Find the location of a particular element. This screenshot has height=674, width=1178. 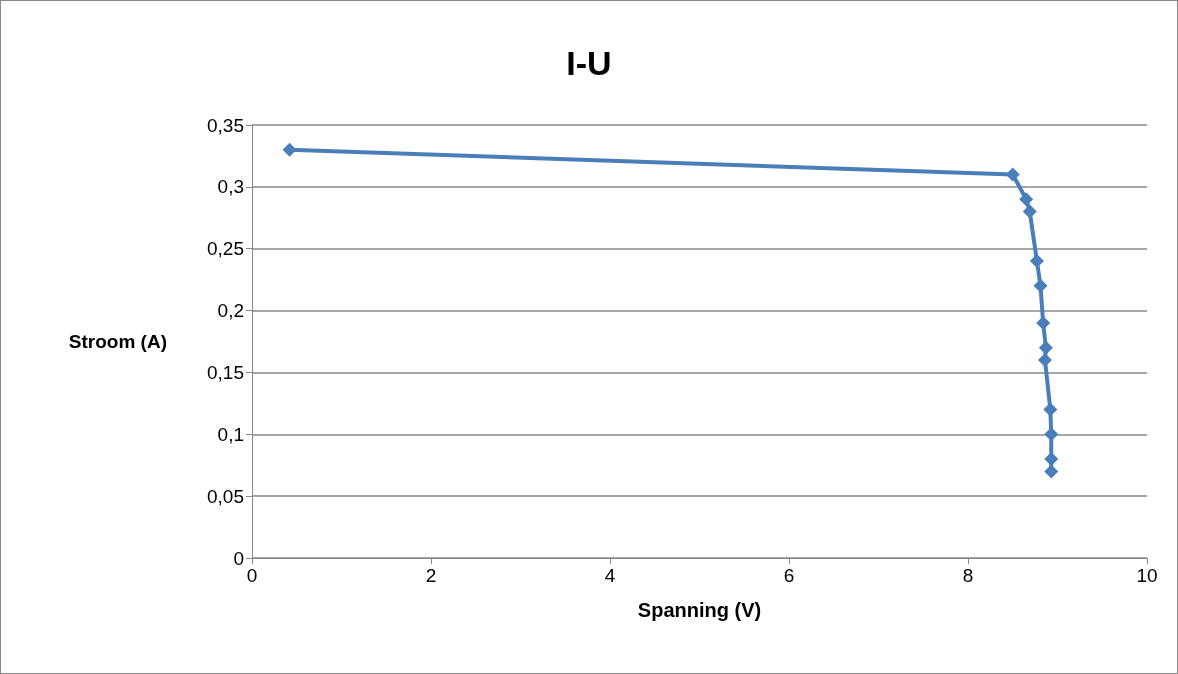

y-axis-title: Stroom (A) is located at coordinates (117, 341).